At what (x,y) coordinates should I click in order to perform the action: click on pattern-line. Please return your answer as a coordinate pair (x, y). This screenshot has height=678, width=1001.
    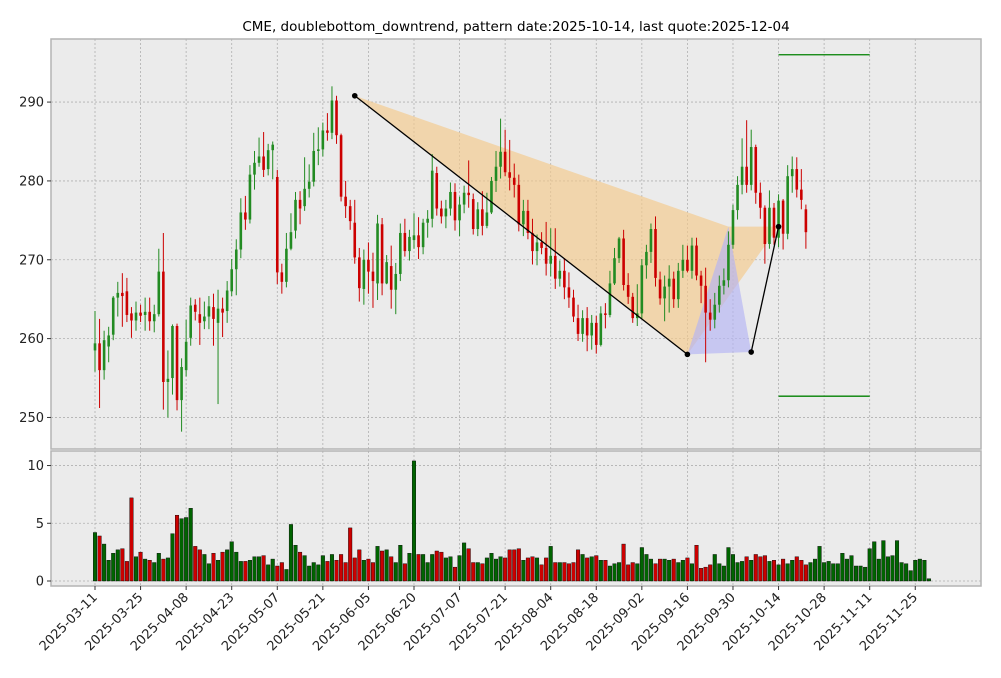
    Looking at the image, I should click on (521, 225).